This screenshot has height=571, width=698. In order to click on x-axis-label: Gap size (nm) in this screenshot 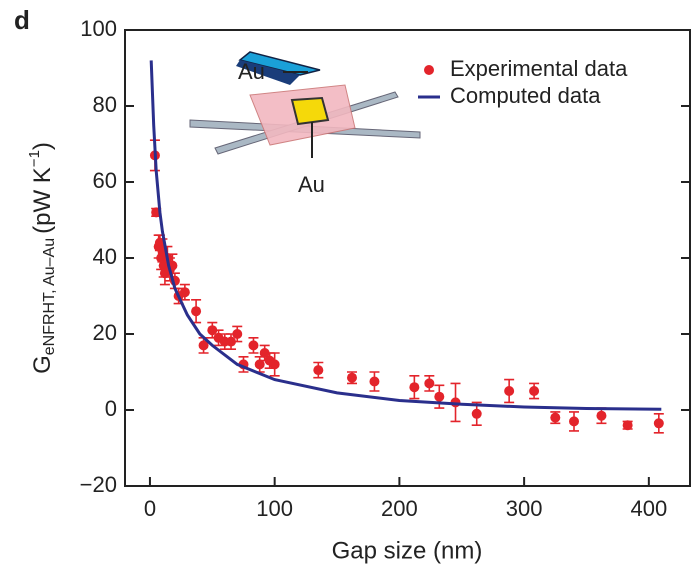, I will do `click(407, 550)`.